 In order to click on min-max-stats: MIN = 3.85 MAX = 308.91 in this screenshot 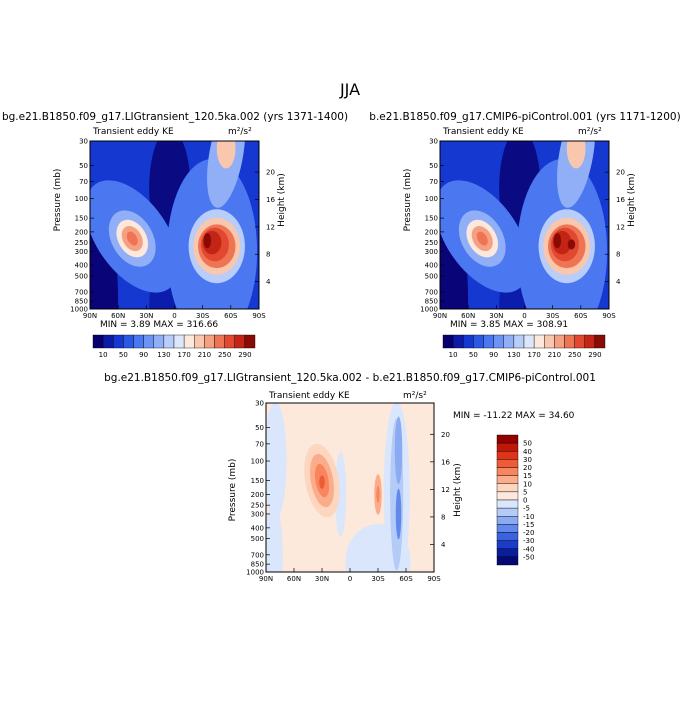, I will do `click(509, 325)`.